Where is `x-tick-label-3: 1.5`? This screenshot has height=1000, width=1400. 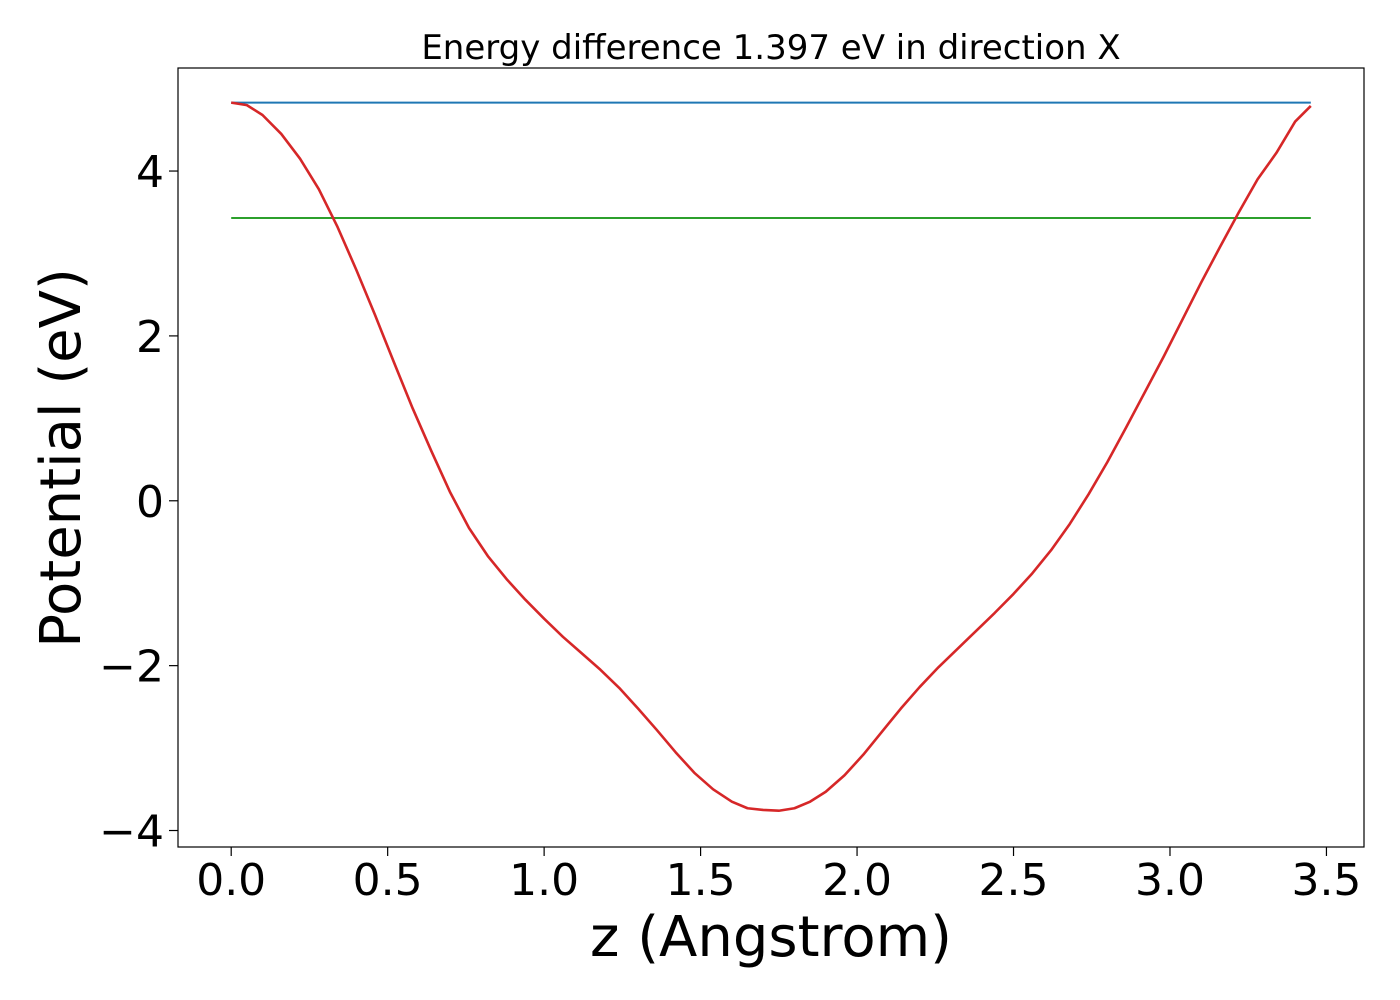 x-tick-label-3: 1.5 is located at coordinates (701, 880).